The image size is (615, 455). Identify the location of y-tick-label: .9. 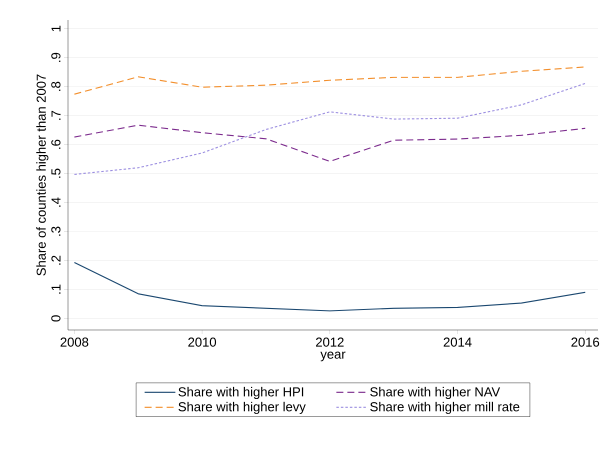
(55, 57).